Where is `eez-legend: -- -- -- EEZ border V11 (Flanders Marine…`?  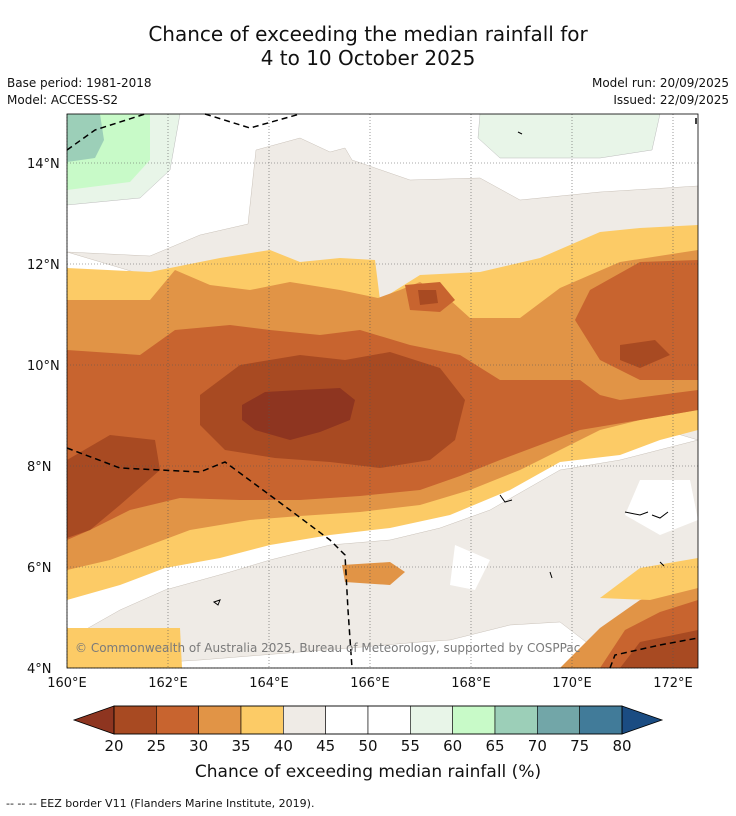
eez-legend: -- -- -- EEZ border V11 (Flanders Marine… is located at coordinates (160, 803).